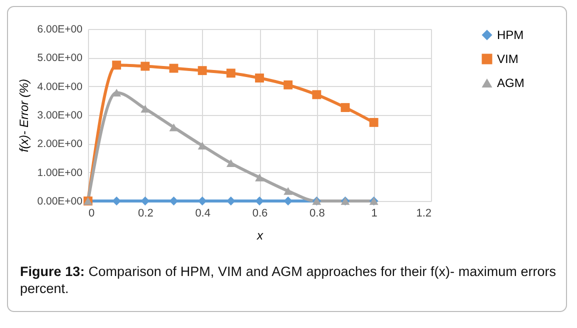 The height and width of the screenshot is (328, 577). Describe the element at coordinates (60, 144) in the screenshot. I see `y-tick-label: 2.00E+00` at that location.